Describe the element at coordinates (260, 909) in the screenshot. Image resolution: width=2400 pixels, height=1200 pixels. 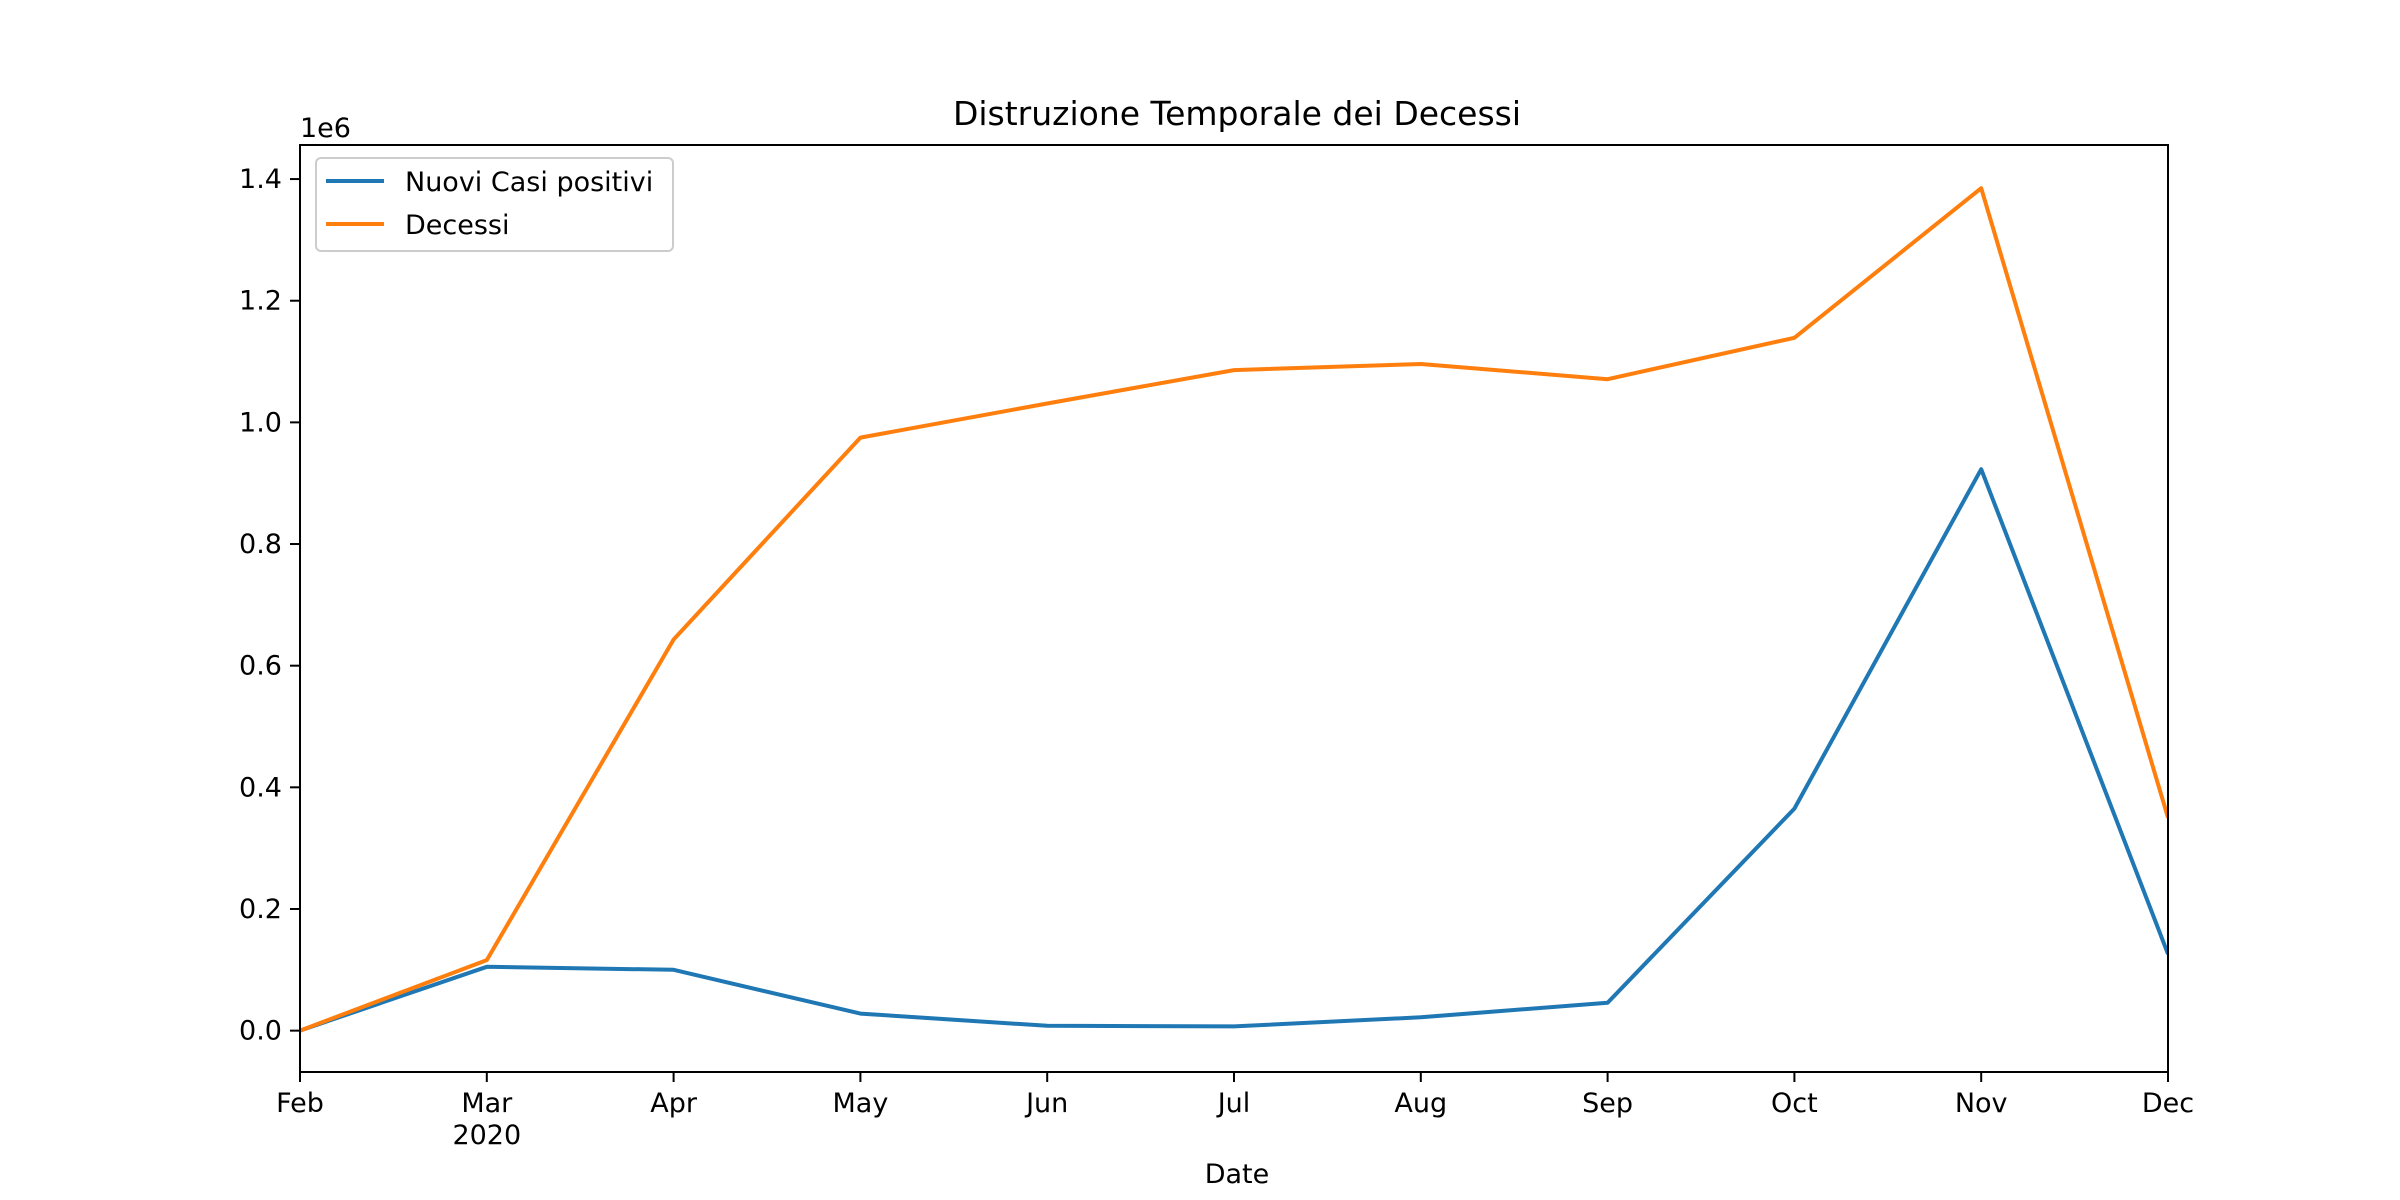
I see `y-tick-label: 0.2` at that location.